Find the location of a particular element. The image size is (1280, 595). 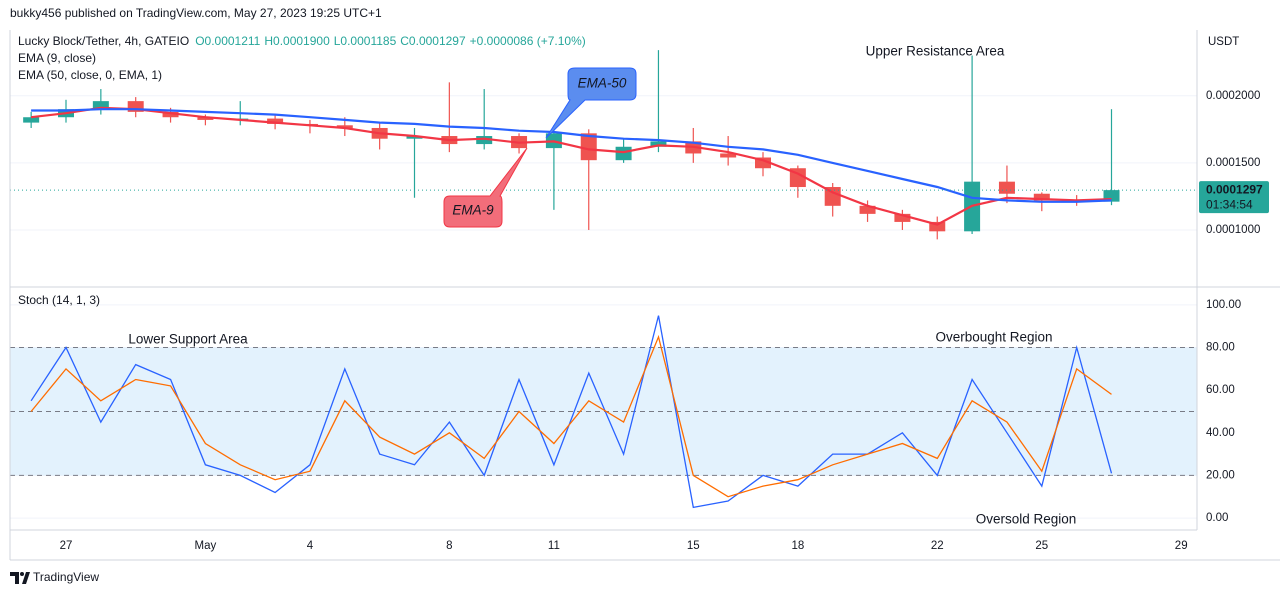

logo-icon is located at coordinates (20, 578).